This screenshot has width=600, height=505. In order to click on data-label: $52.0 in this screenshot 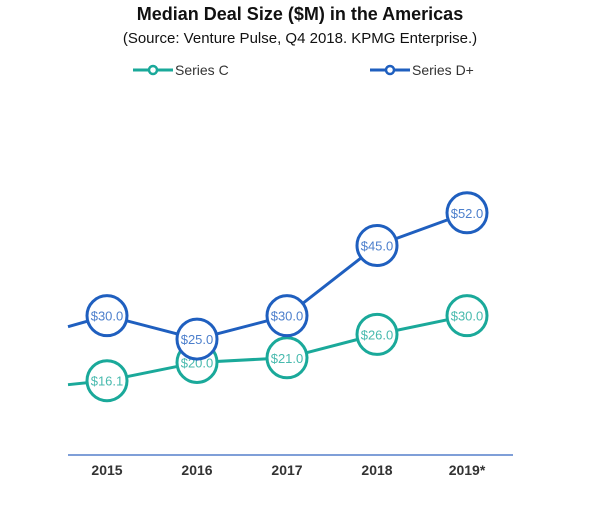, I will do `click(467, 213)`.